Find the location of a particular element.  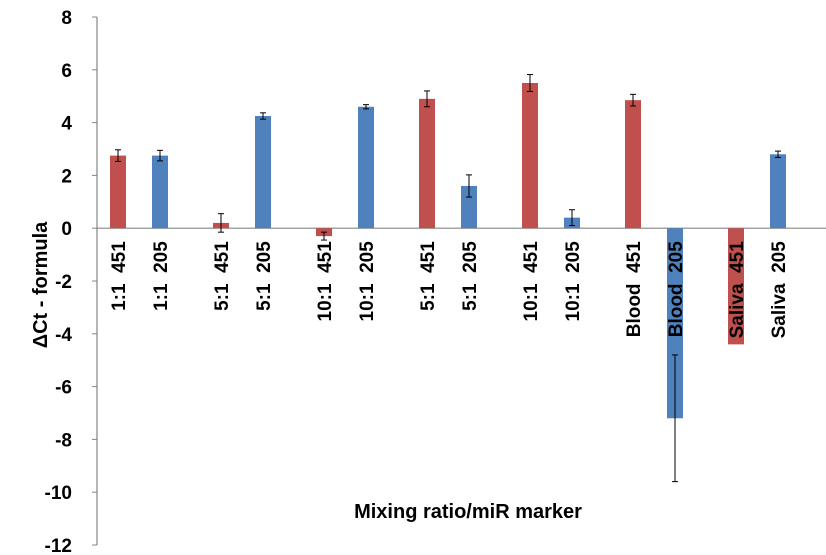

y-tick-label: -6 is located at coordinates (63, 388).